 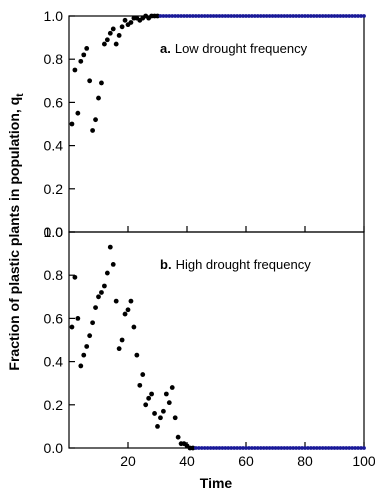 What do you see at coordinates (216, 483) in the screenshot?
I see `x-axis-title: Time` at bounding box center [216, 483].